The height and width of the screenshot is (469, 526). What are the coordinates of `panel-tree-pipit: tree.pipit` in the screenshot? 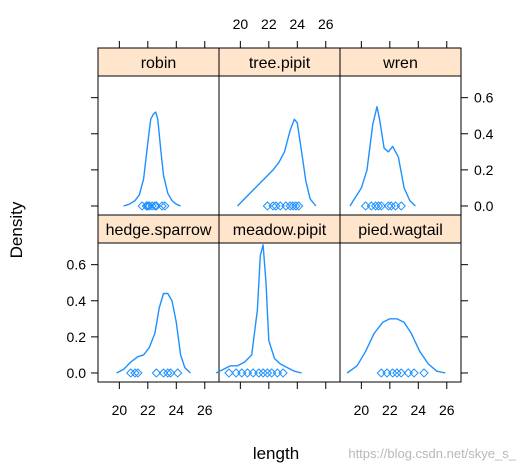 It's located at (279, 131).